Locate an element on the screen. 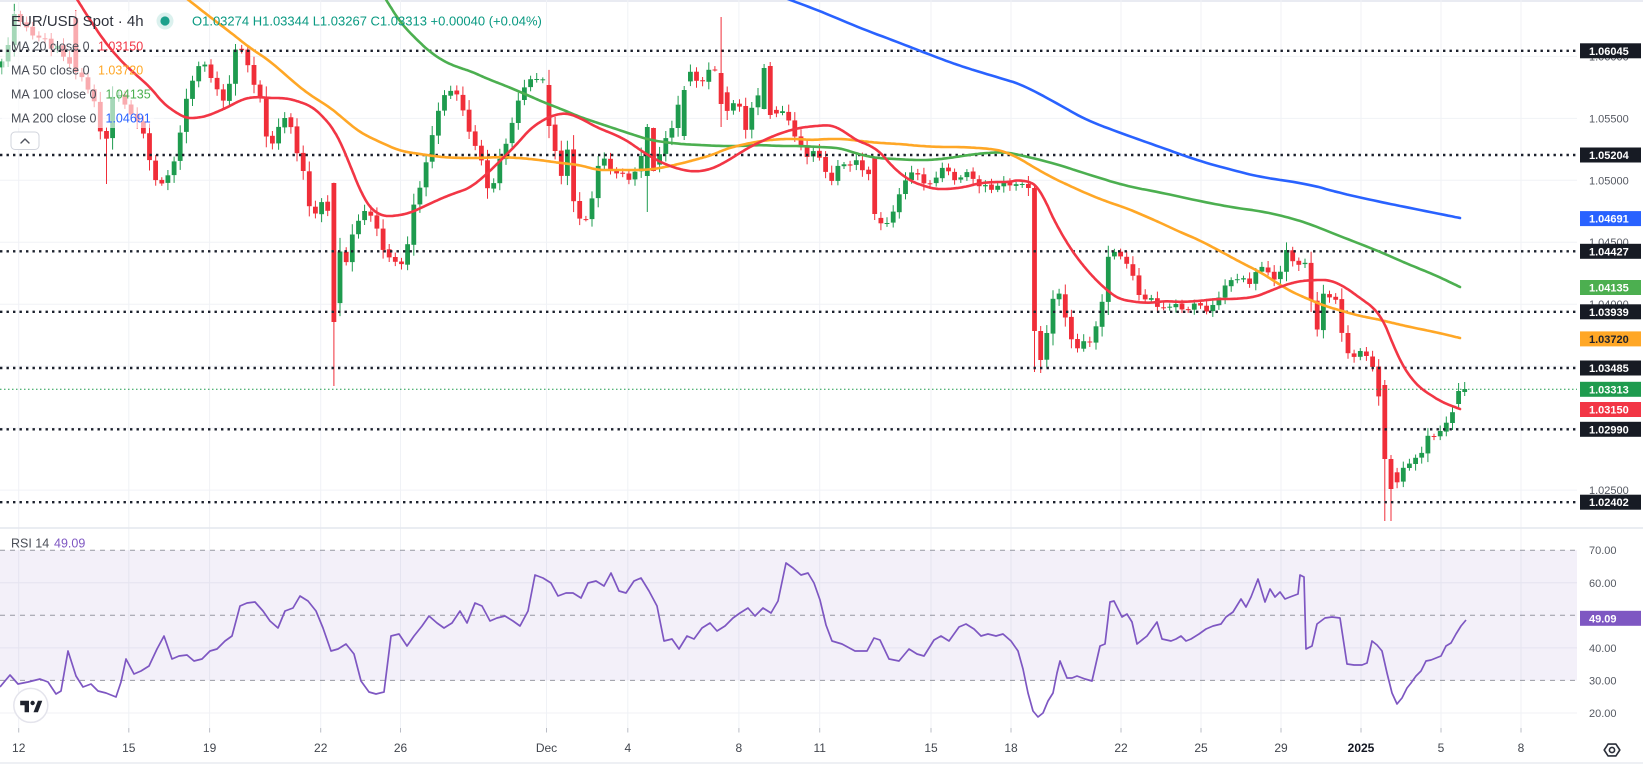 The image size is (1643, 772). svg-text:MA 200 close 01.04691: MA 200 close 0 1.04691 is located at coordinates (81, 119).